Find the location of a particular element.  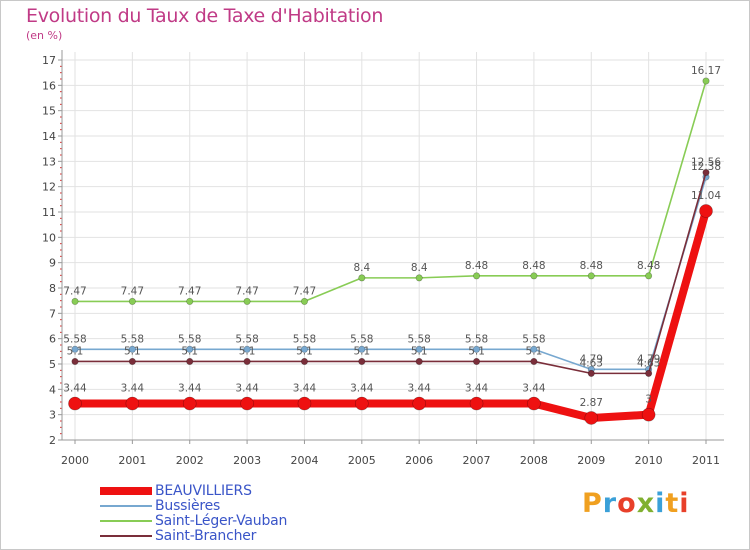

legend-item: Saint-Léger-Vauban is located at coordinates (250, 521).